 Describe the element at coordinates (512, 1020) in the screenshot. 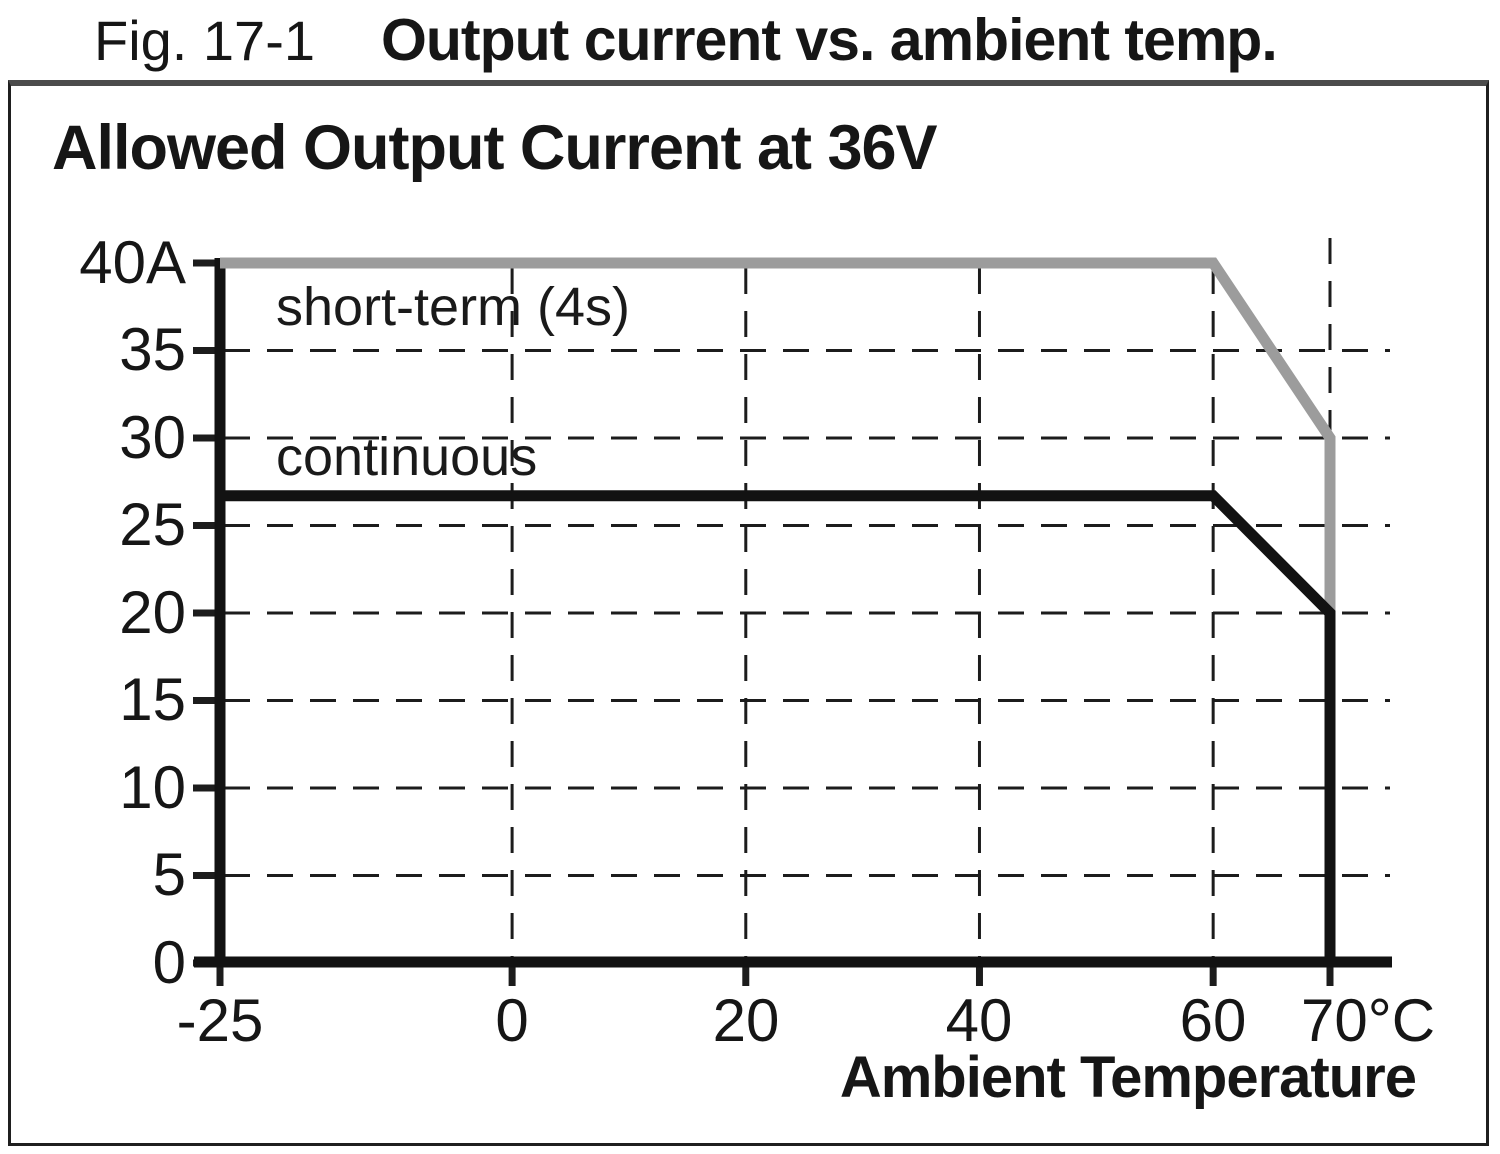

I see `x-tick-label-0: 0` at that location.